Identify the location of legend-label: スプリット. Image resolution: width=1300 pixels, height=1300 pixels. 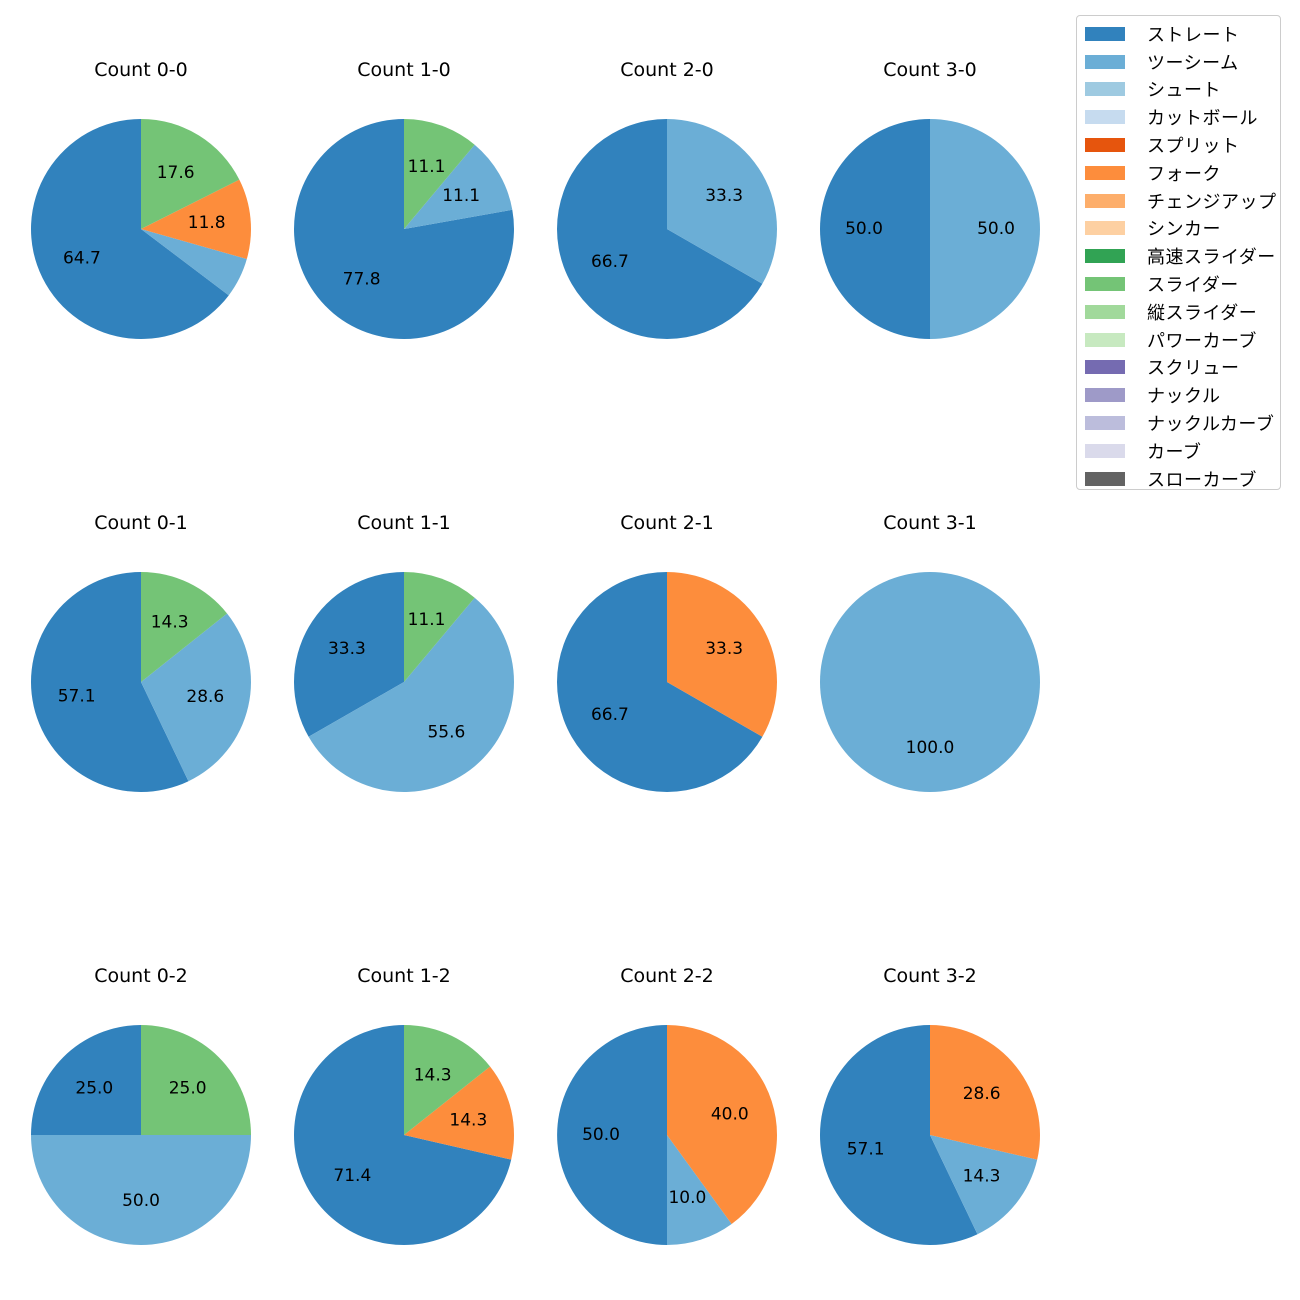
(1193, 147).